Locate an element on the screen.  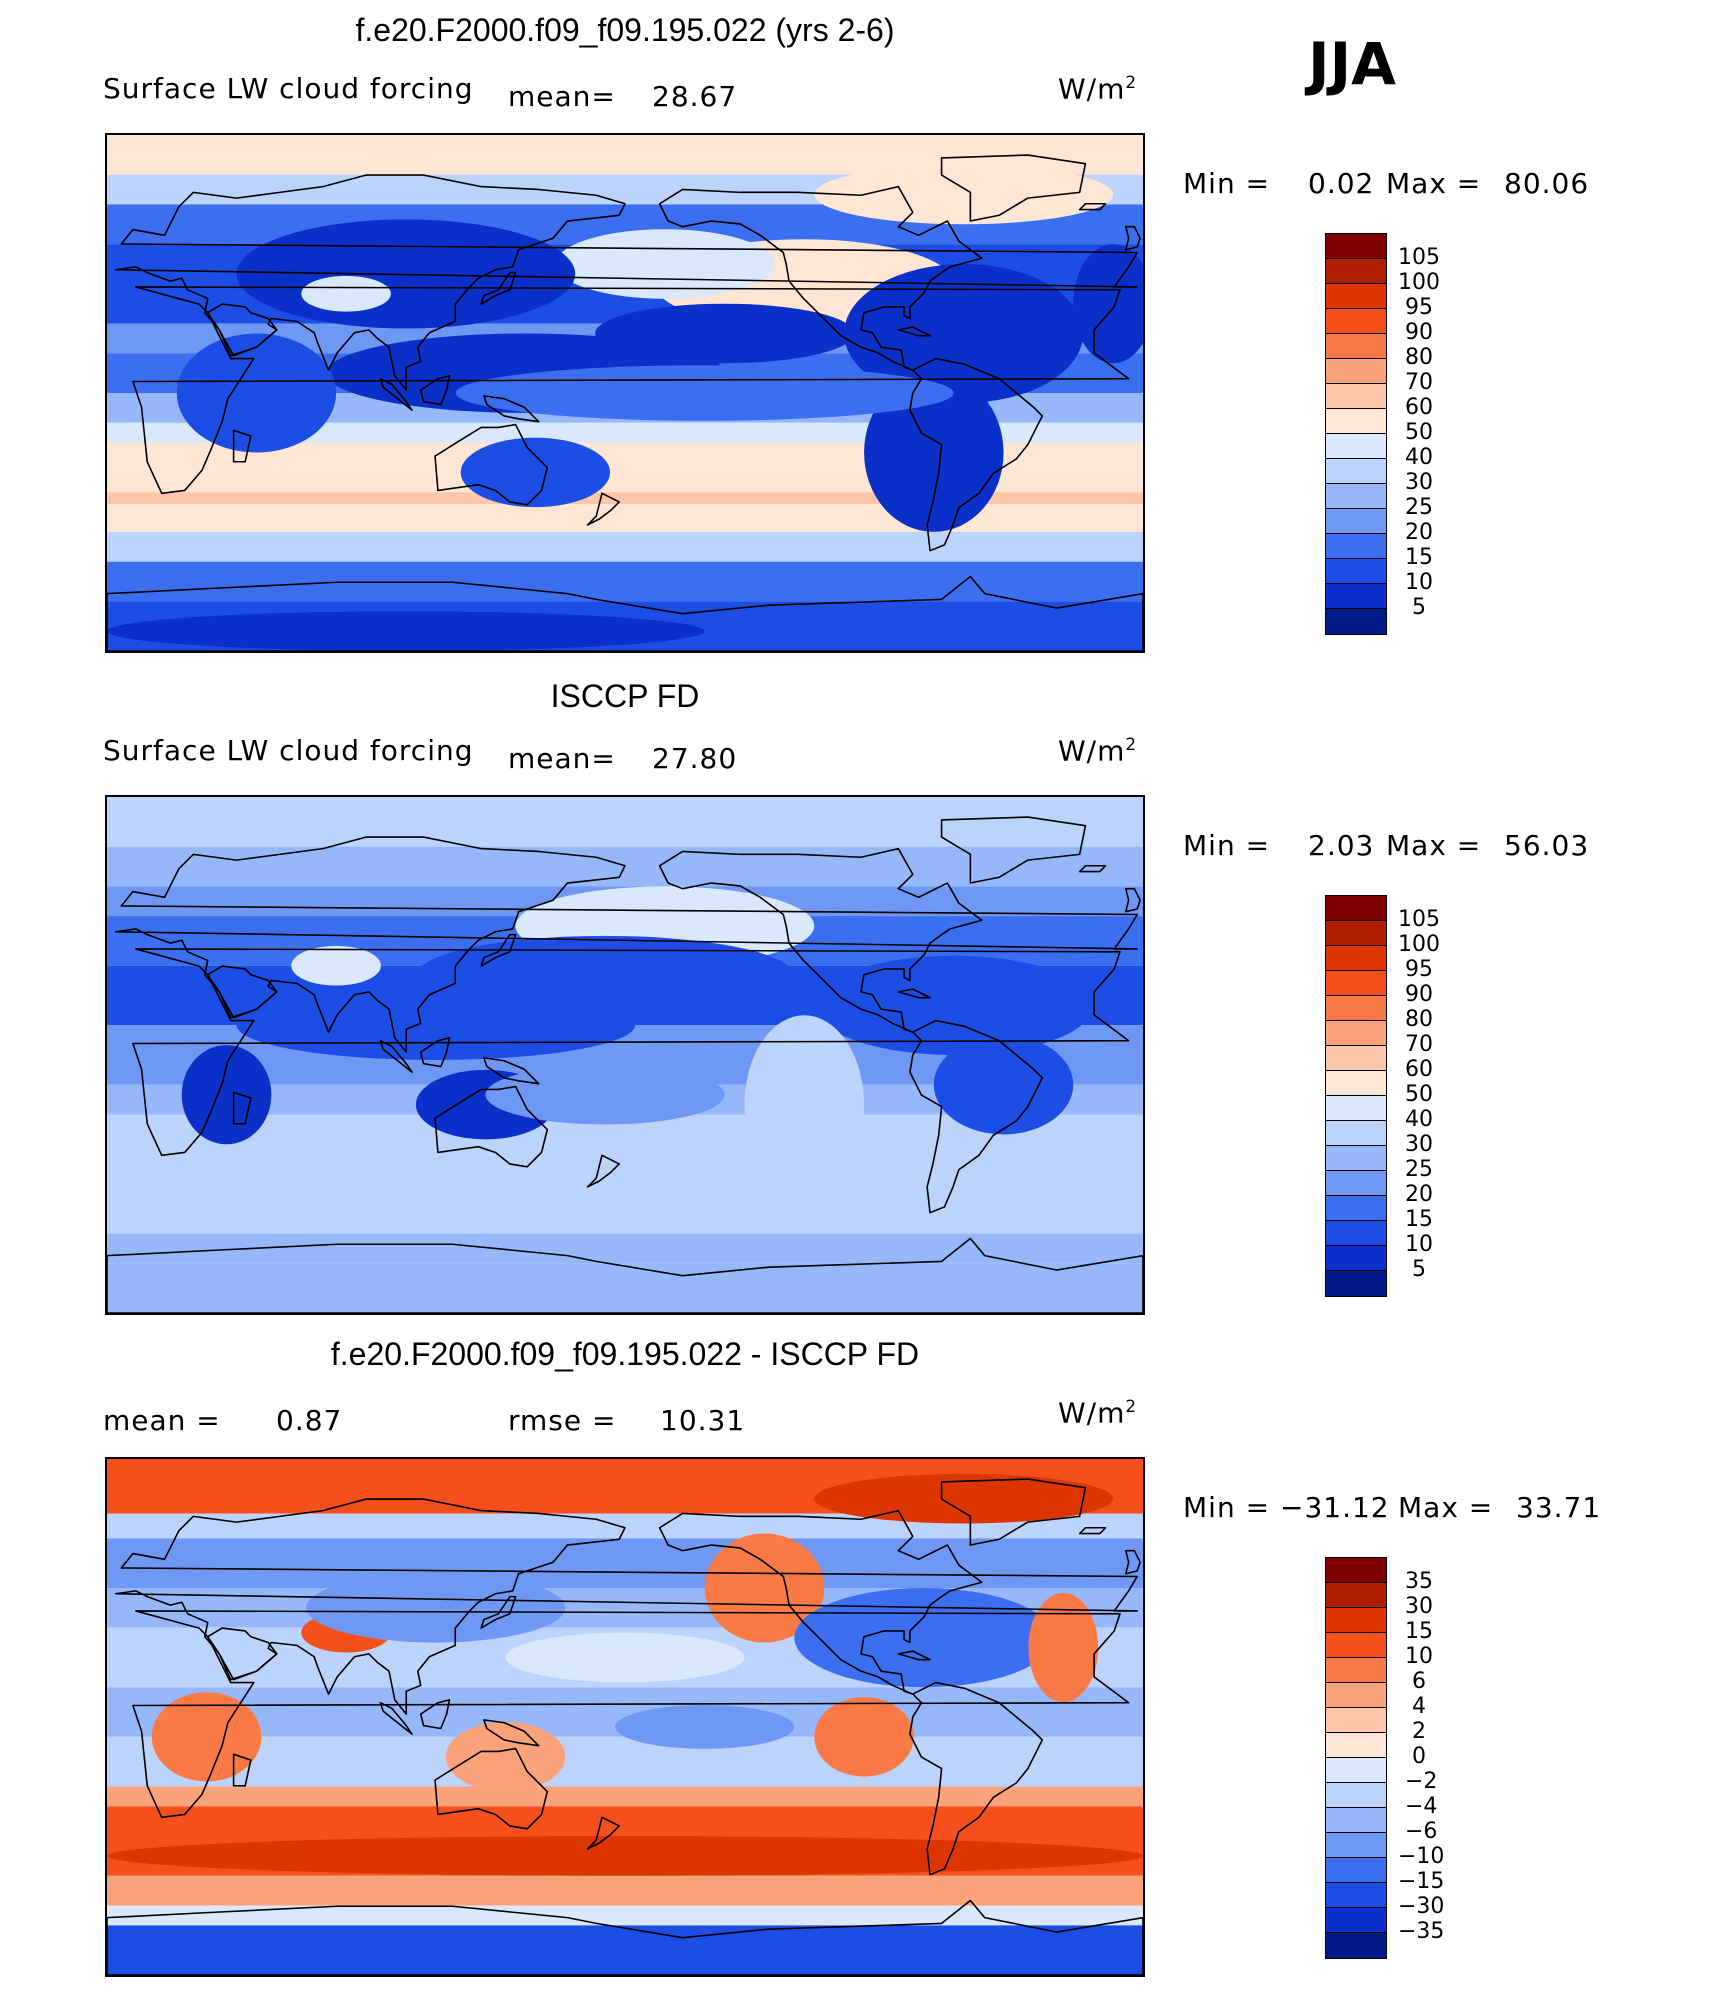
panel1-max-label: Max = is located at coordinates (1434, 183).